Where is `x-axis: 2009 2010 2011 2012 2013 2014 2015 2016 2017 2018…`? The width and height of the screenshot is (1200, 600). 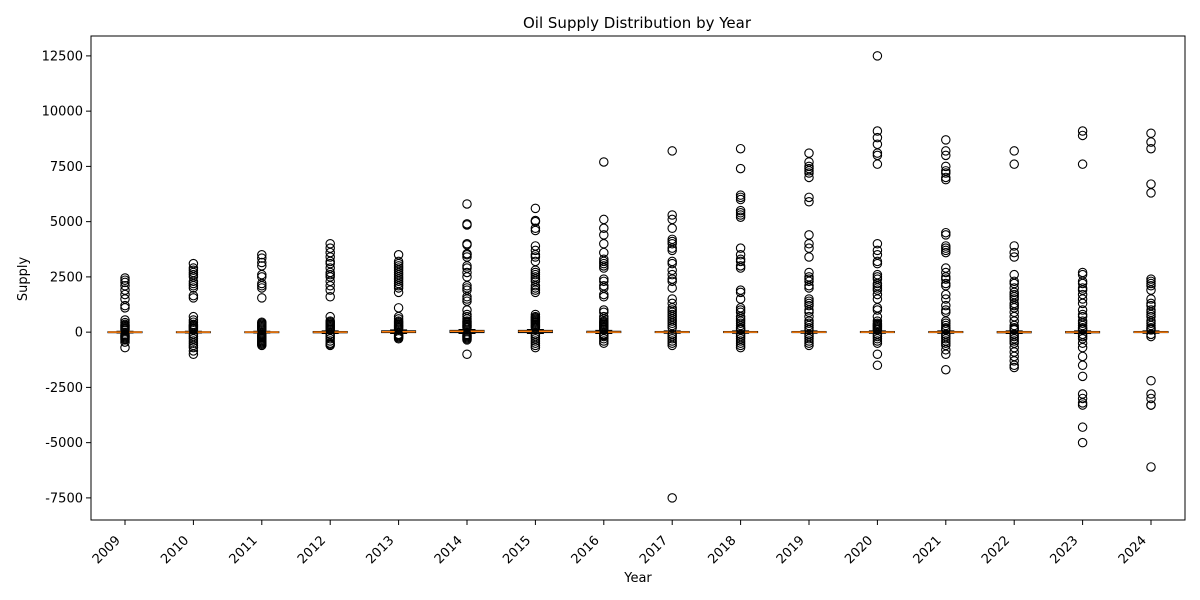
x-axis: 2009 2010 2011 2012 2013 2014 2015 2016 2017 2018… is located at coordinates (621, 543).